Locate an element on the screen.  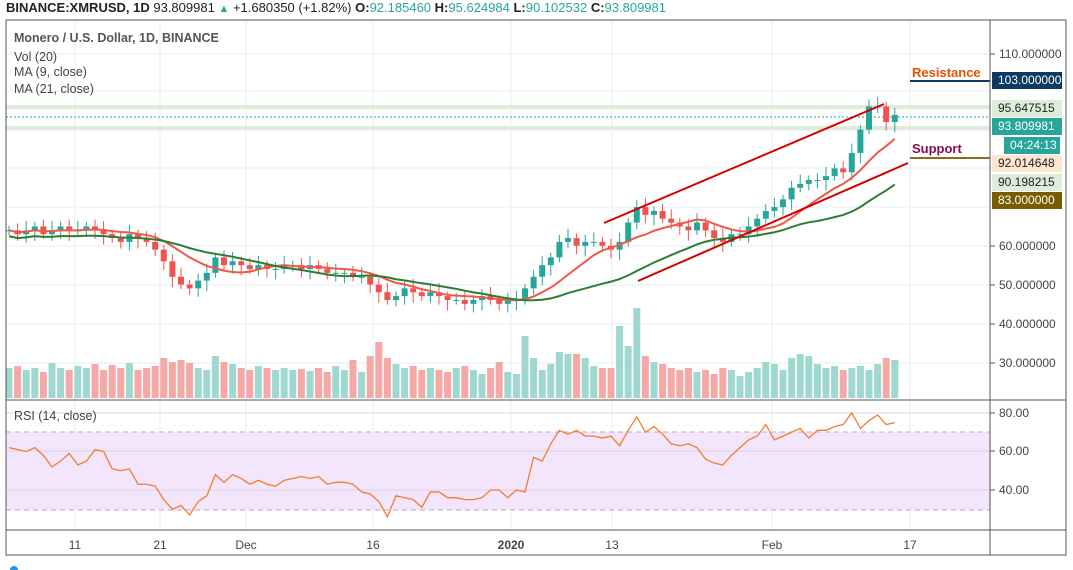
low-label: L: is located at coordinates (519, 7).